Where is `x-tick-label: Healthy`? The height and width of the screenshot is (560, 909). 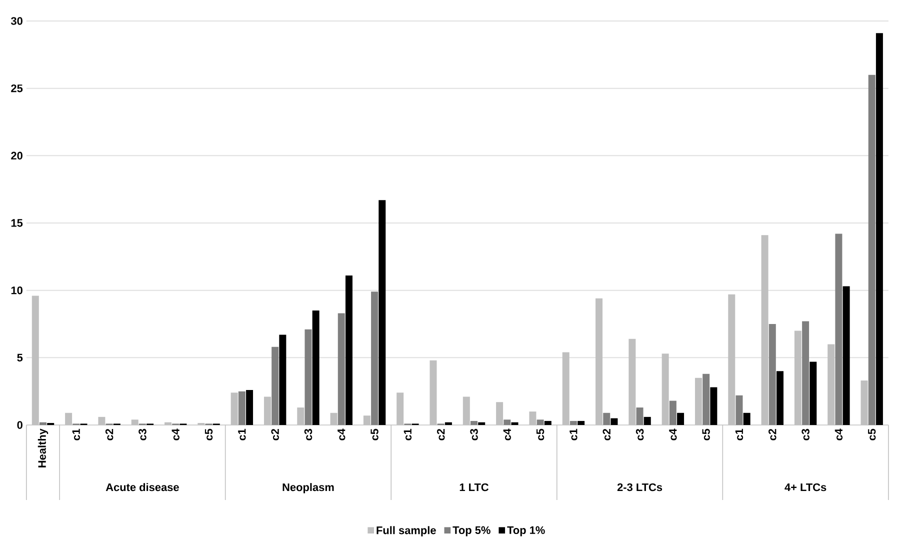
x-tick-label: Healthy is located at coordinates (43, 448).